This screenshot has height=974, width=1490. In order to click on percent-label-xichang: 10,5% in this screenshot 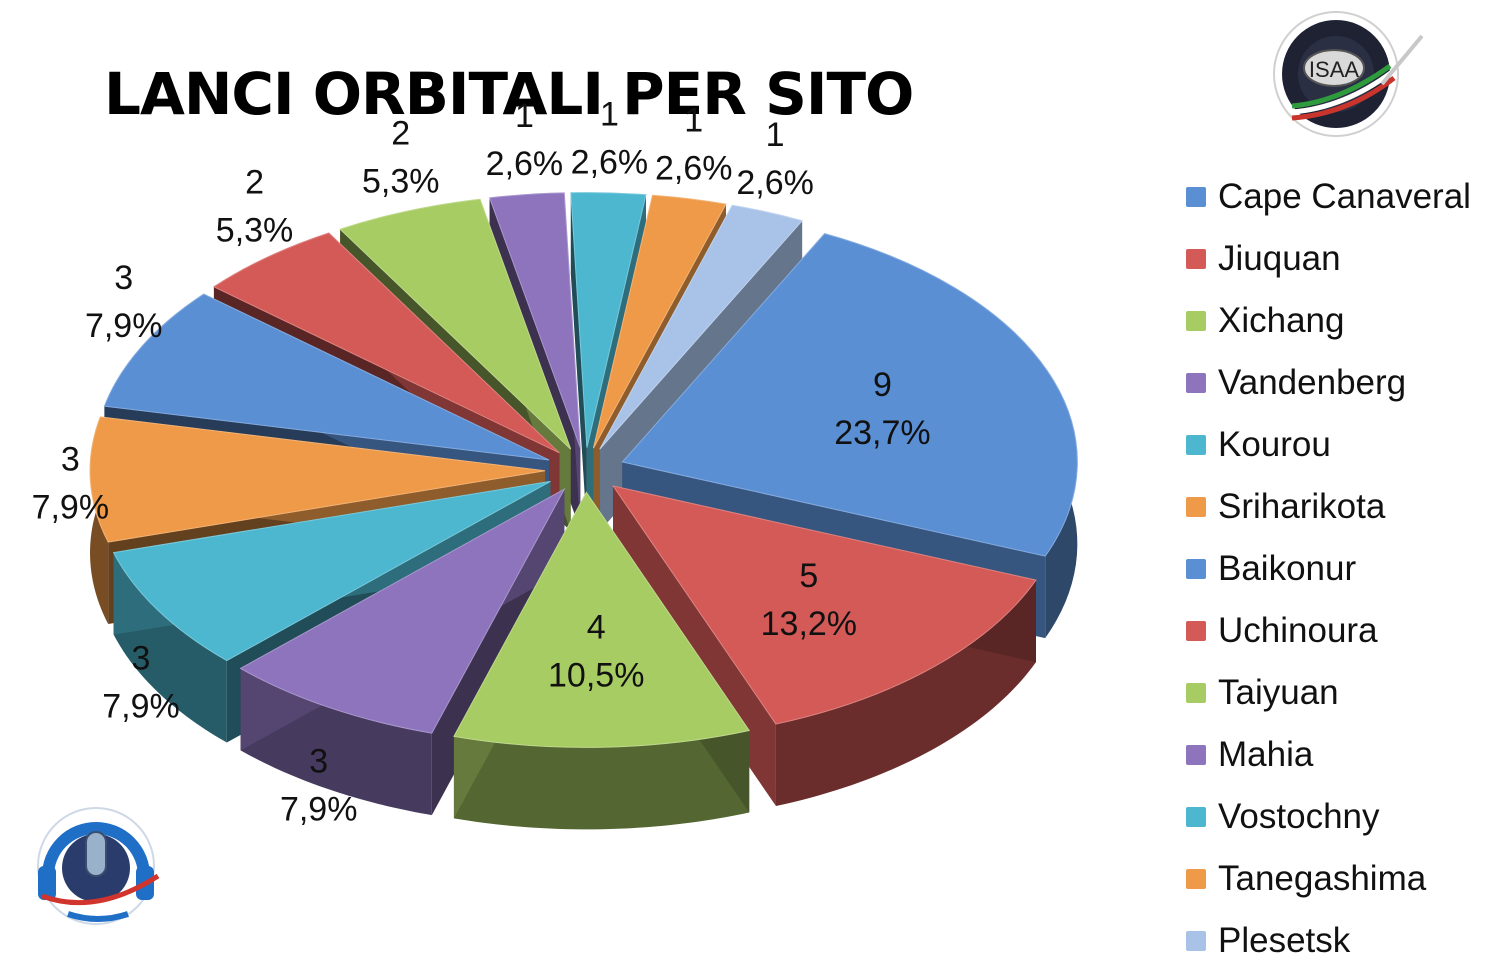, I will do `click(596, 675)`.